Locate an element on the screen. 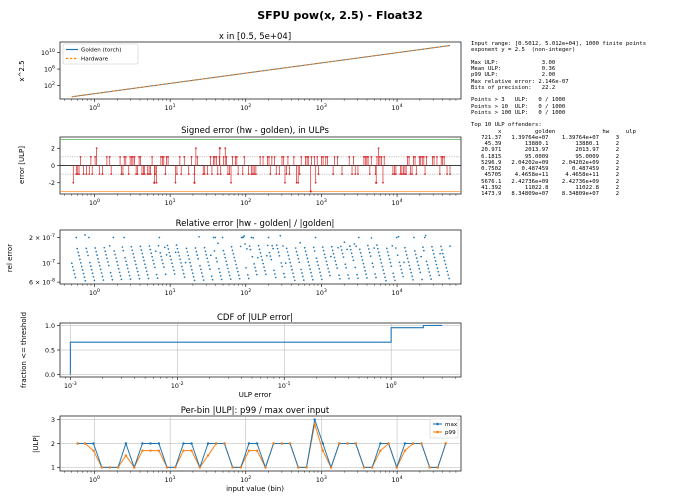  x-tick-label: 10⁰ is located at coordinates (94, 107).